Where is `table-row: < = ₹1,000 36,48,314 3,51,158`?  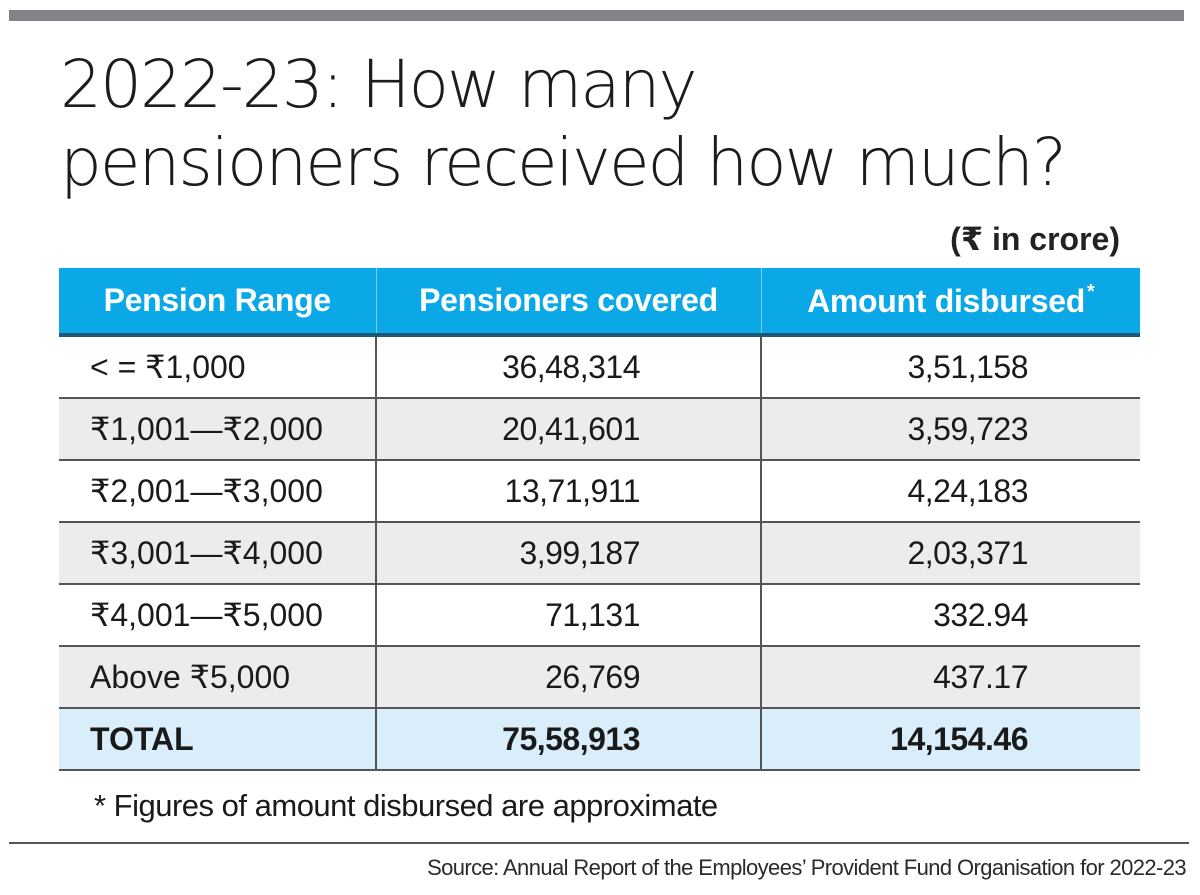 table-row: < = ₹1,000 36,48,314 3,51,158 is located at coordinates (599, 367).